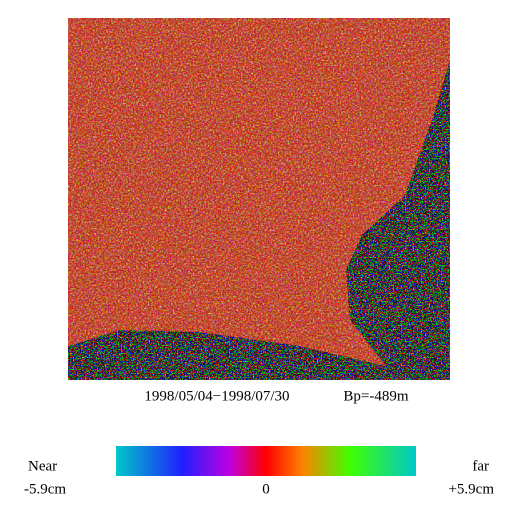 Image resolution: width=518 pixels, height=512 pixels. What do you see at coordinates (42, 466) in the screenshot?
I see `colorbar-left-label: Near` at bounding box center [42, 466].